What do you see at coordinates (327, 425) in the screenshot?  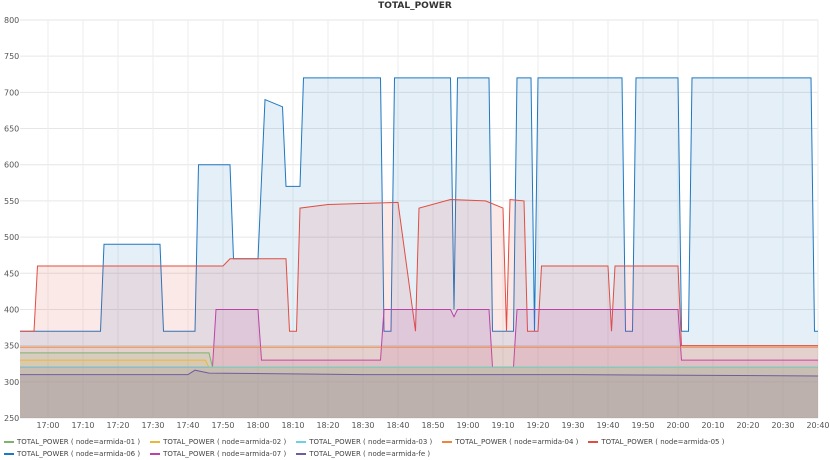 I see `x-tick-label: 18:20` at bounding box center [327, 425].